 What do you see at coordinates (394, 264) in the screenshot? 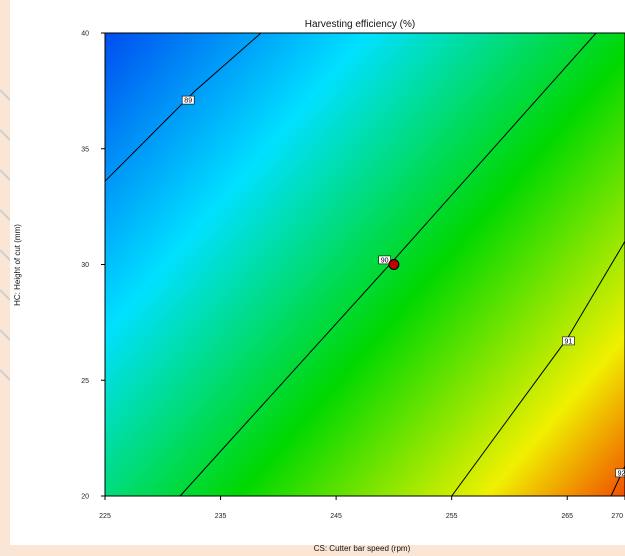
I see `design-point-marker` at bounding box center [394, 264].